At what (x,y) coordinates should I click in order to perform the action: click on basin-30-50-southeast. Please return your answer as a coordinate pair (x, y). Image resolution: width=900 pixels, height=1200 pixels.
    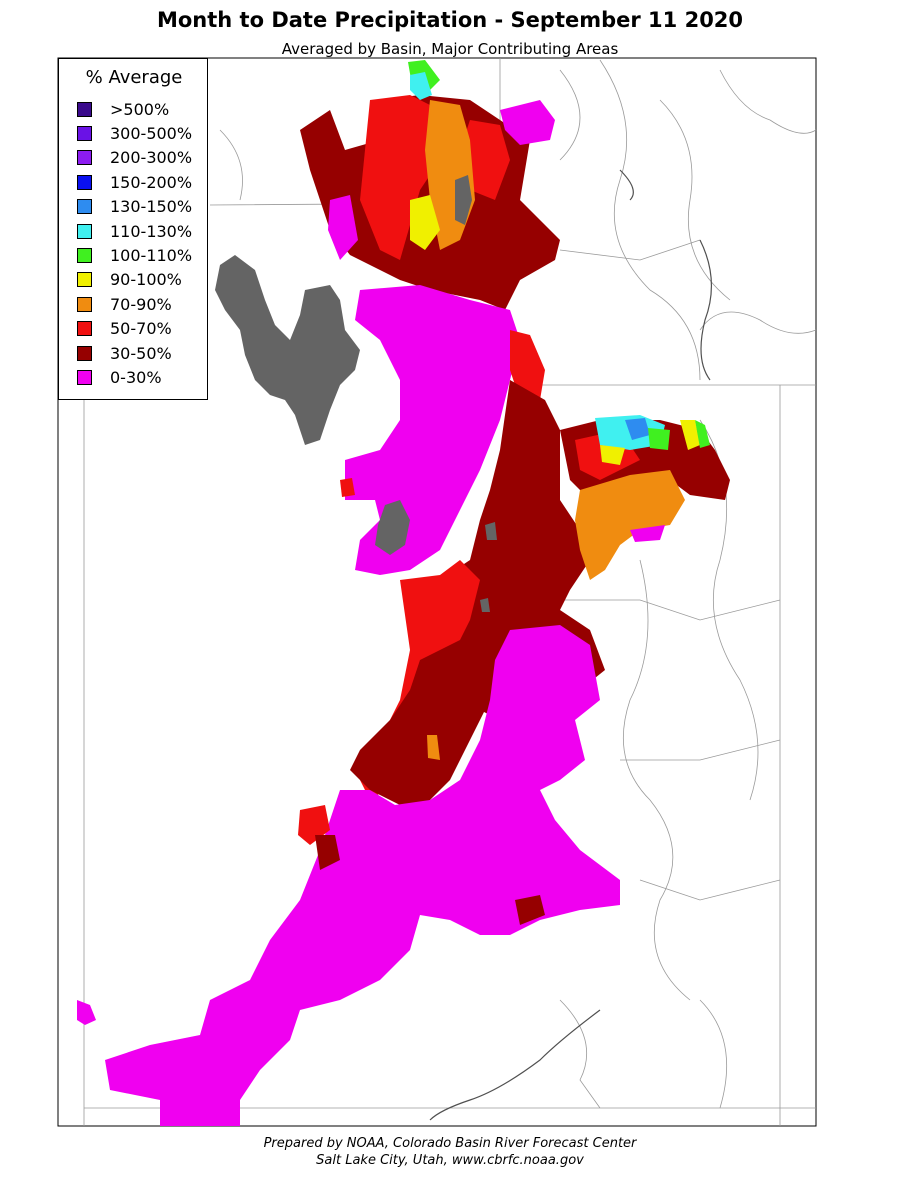
    Looking at the image, I should click on (530, 910).